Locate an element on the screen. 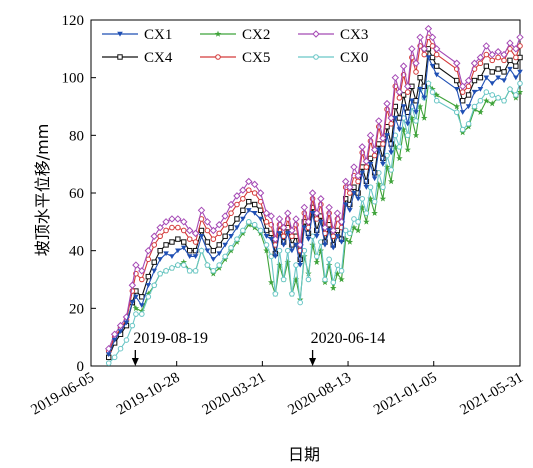 This screenshot has width=533, height=468. annotation-1: 2019-08-19 is located at coordinates (169, 348).